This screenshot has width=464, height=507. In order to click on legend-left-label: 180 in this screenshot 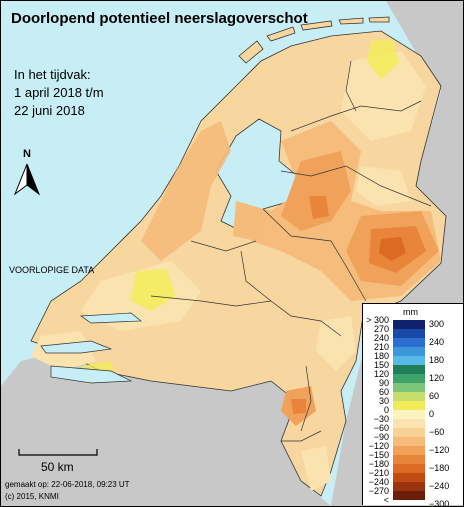, I will do `click(381, 356)`.